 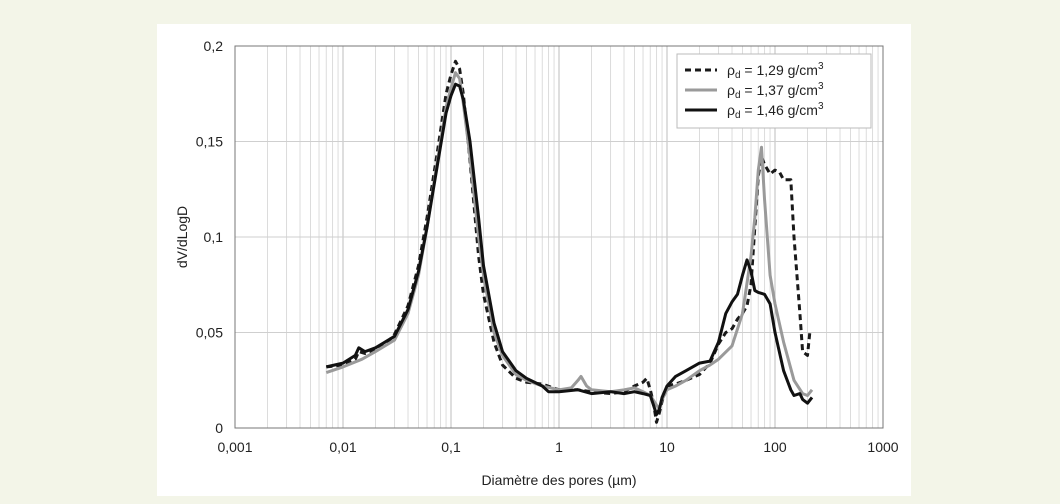 What do you see at coordinates (775, 71) in the screenshot?
I see `legend-label-1: ρd = 1,29 g/cm3` at bounding box center [775, 71].